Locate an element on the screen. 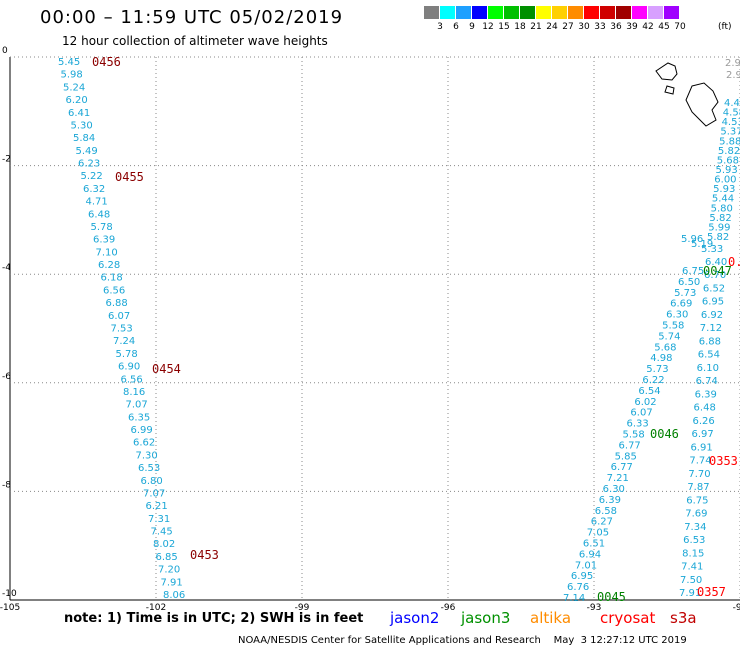  x-tick-label: -102 is located at coordinates (156, 606).